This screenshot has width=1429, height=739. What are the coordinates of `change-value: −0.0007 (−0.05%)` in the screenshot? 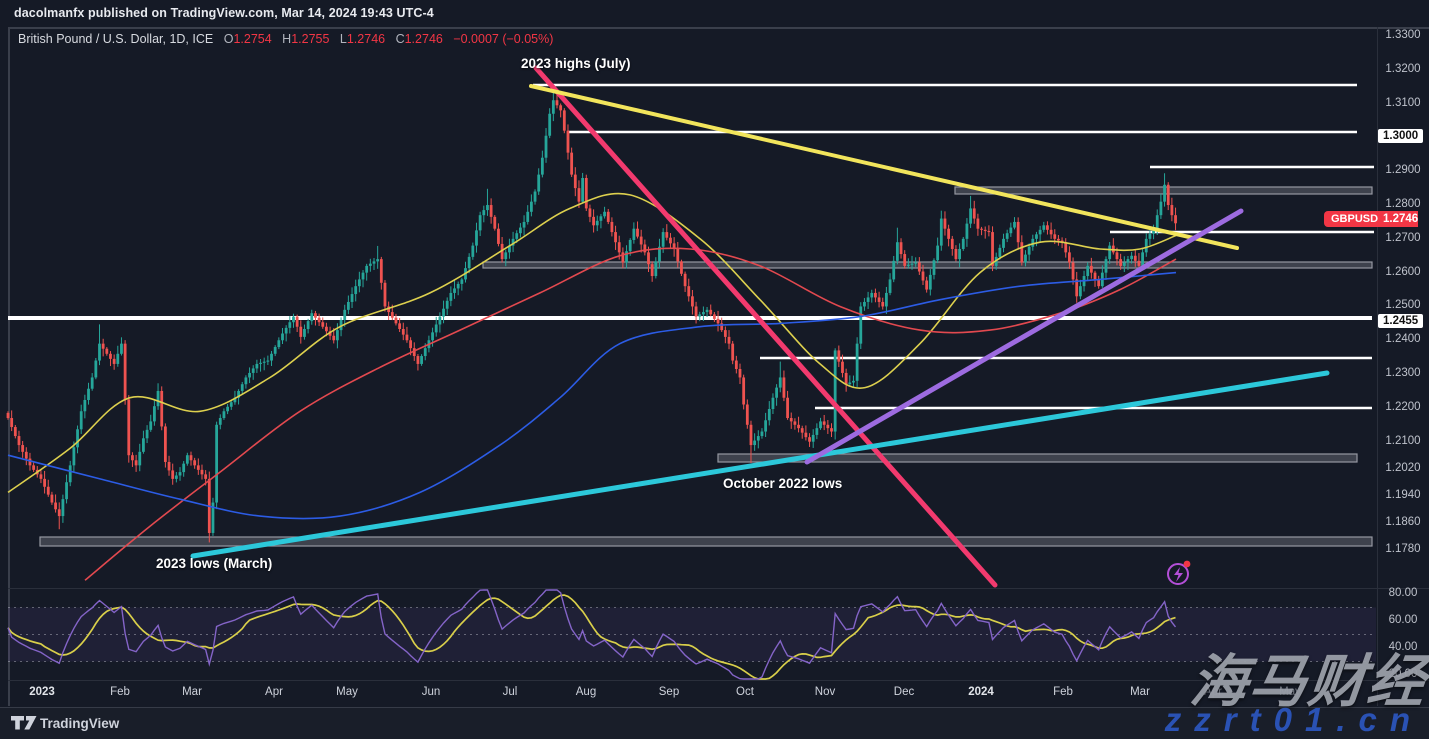 It's located at (503, 39).